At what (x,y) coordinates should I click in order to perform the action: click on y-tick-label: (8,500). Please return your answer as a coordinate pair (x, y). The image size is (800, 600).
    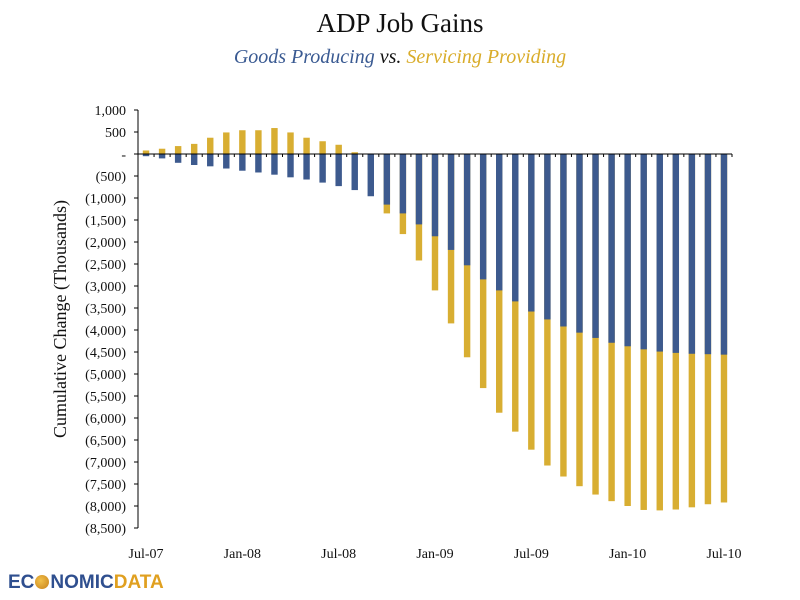
    Looking at the image, I should click on (105, 529).